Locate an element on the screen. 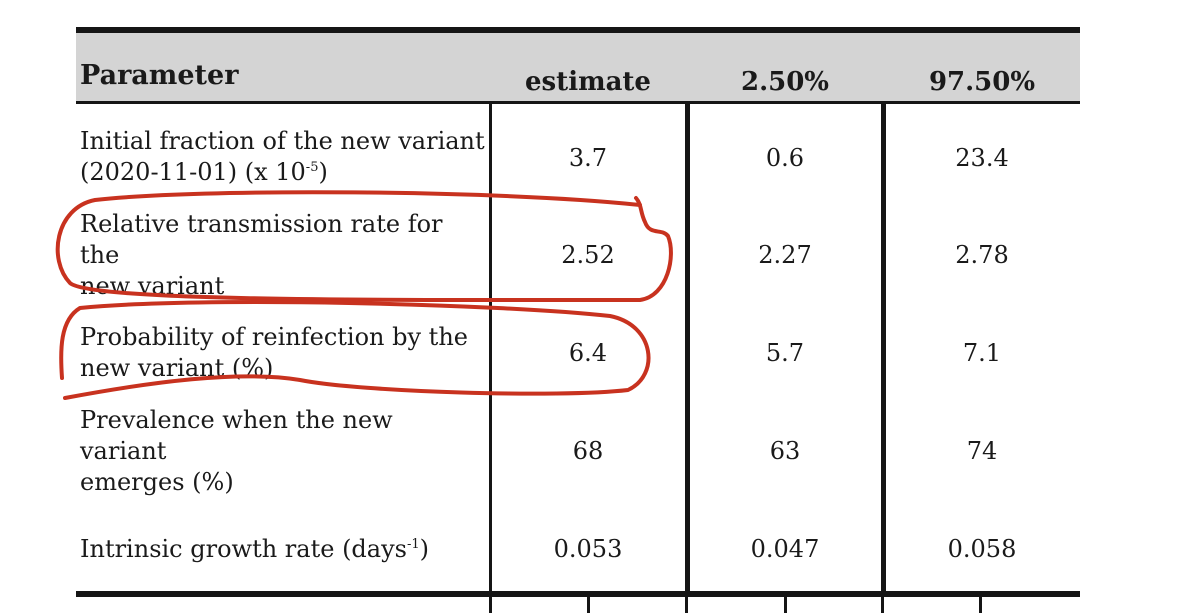  header-upper-bound: 97.50% is located at coordinates (982, 79).